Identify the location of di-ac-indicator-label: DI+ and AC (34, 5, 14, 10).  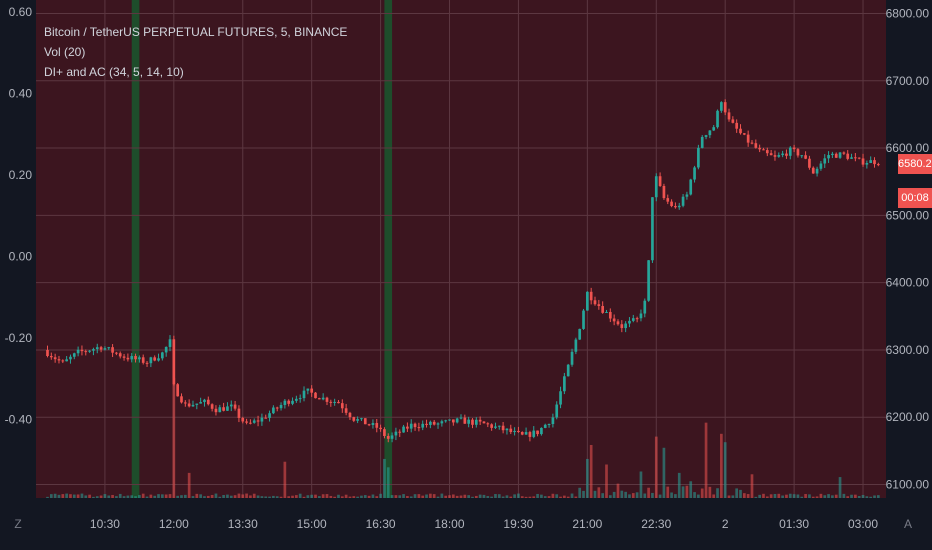
(114, 72).